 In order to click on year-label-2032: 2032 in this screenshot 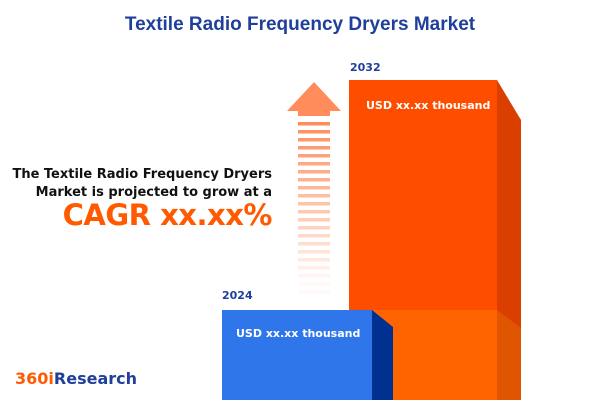, I will do `click(365, 67)`.